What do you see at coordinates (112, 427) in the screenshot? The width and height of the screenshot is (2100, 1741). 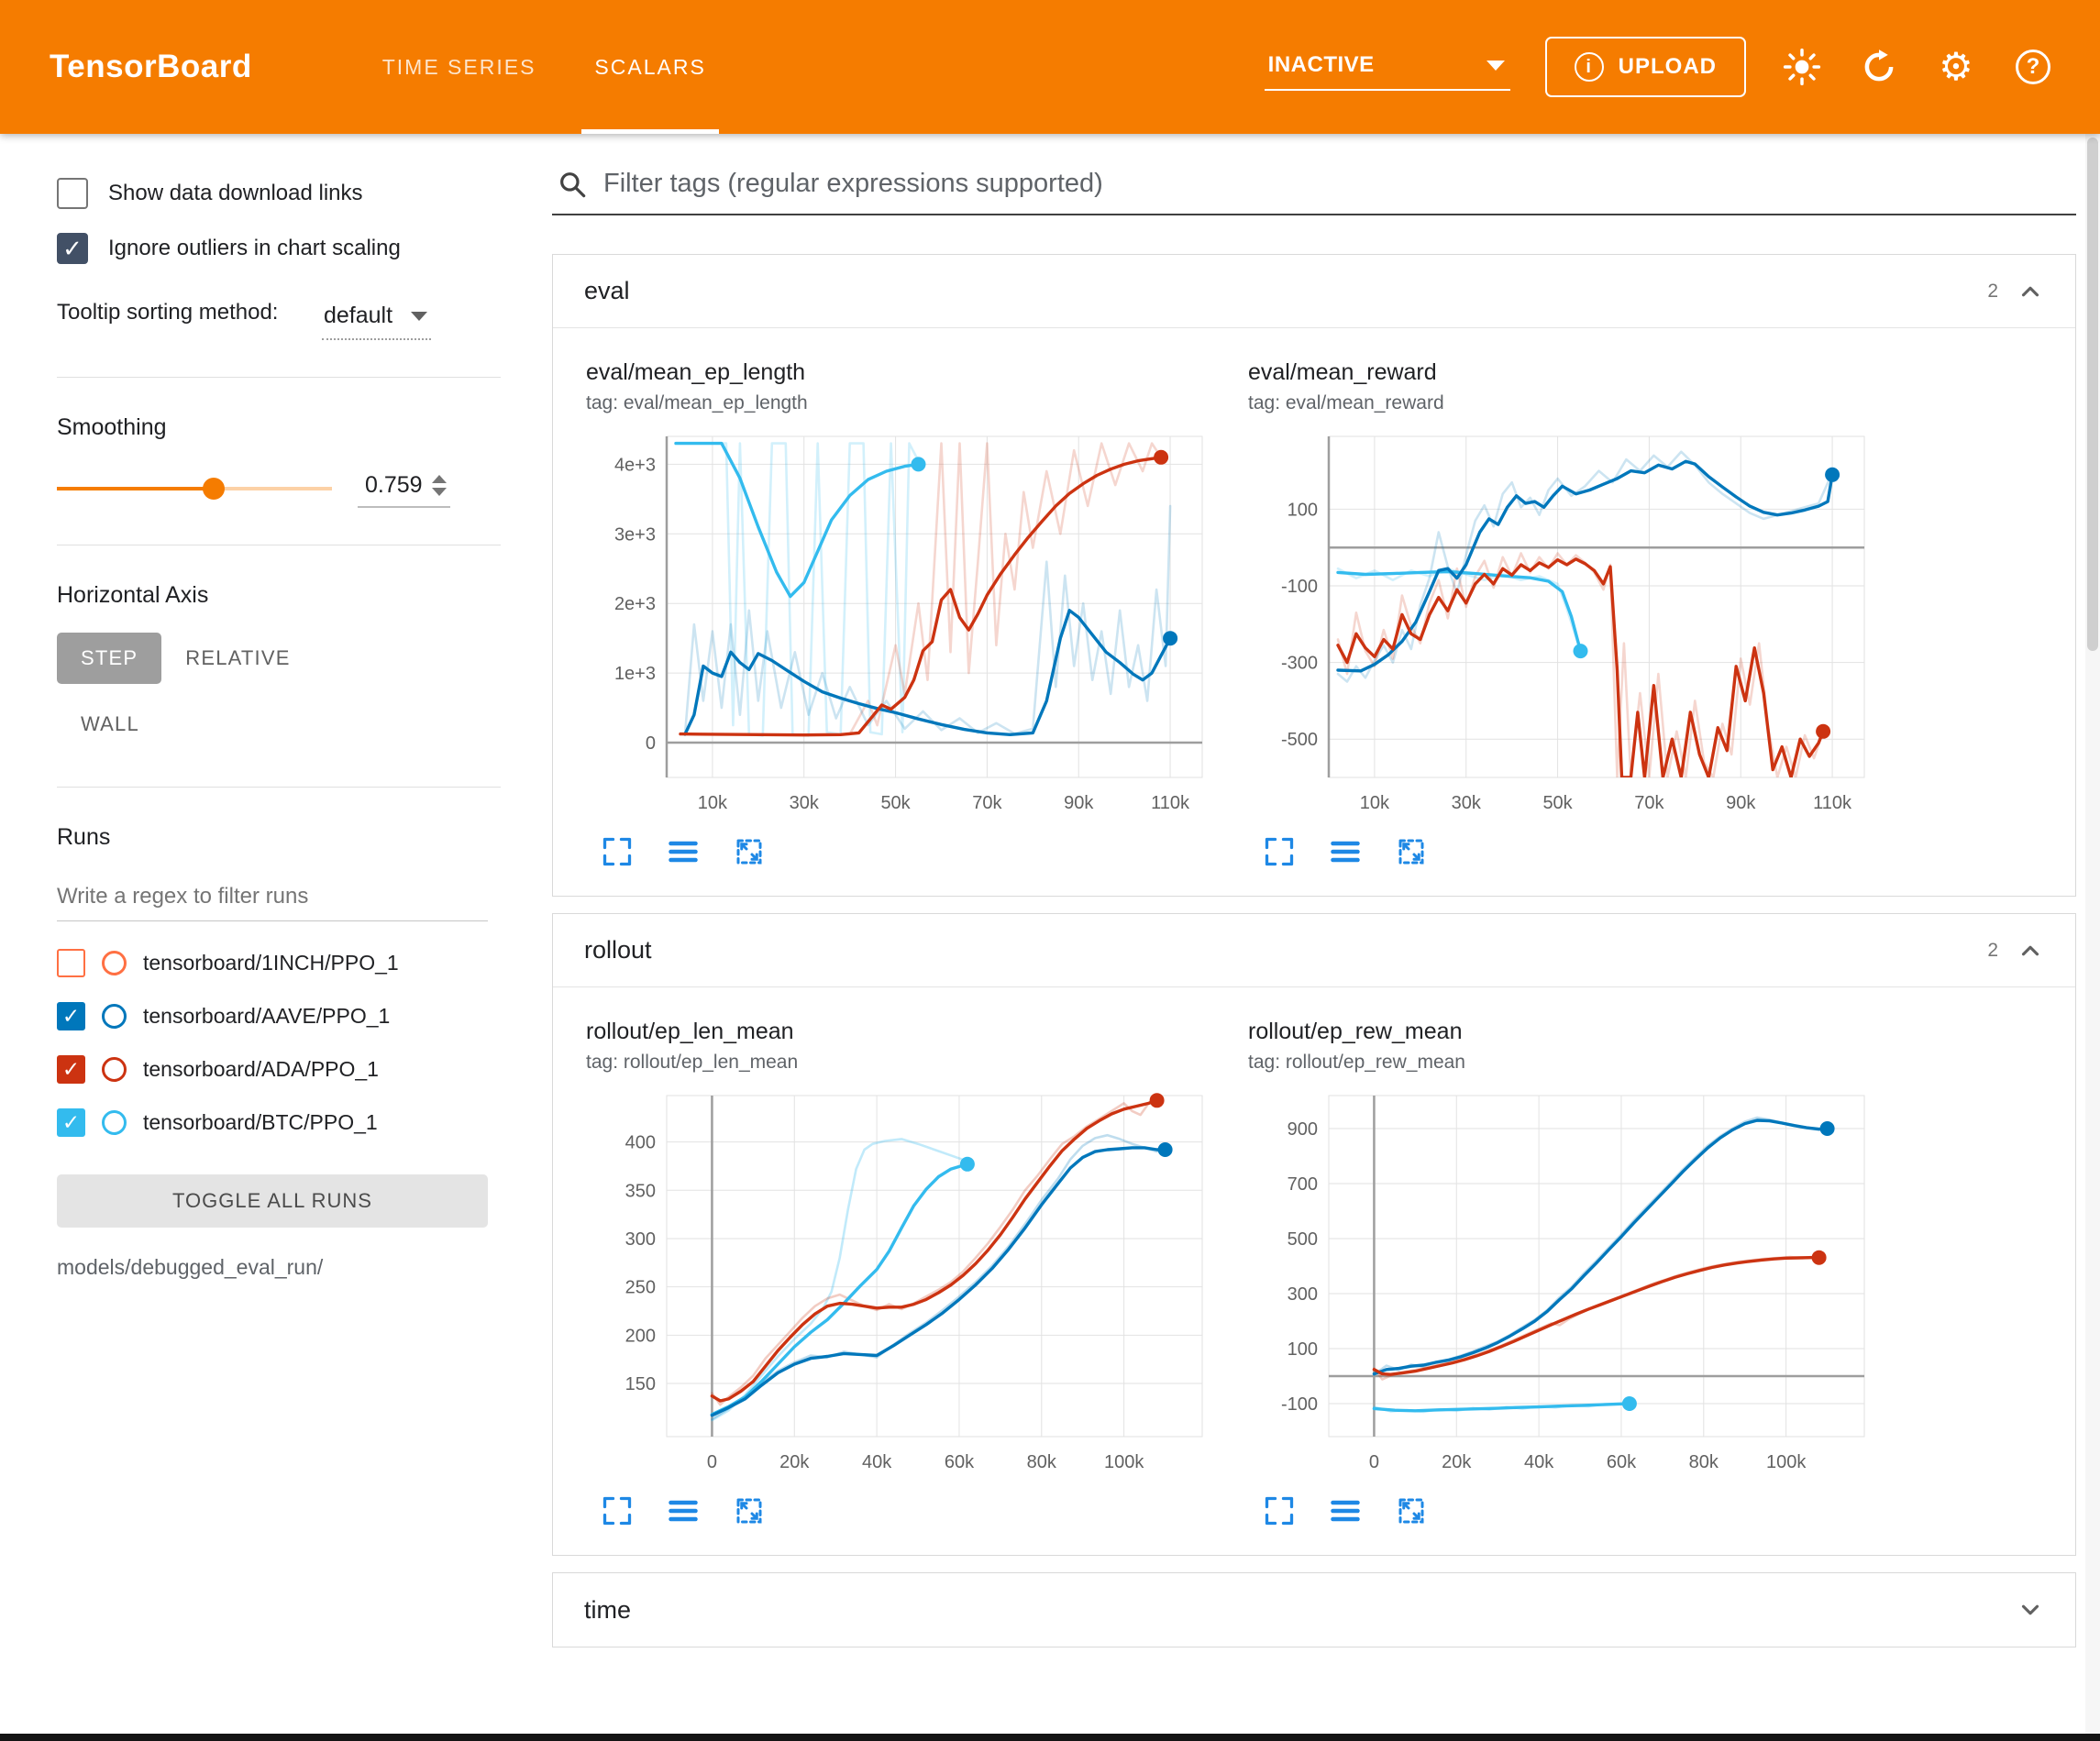 I see `smoothing-label: Smoothing` at bounding box center [112, 427].